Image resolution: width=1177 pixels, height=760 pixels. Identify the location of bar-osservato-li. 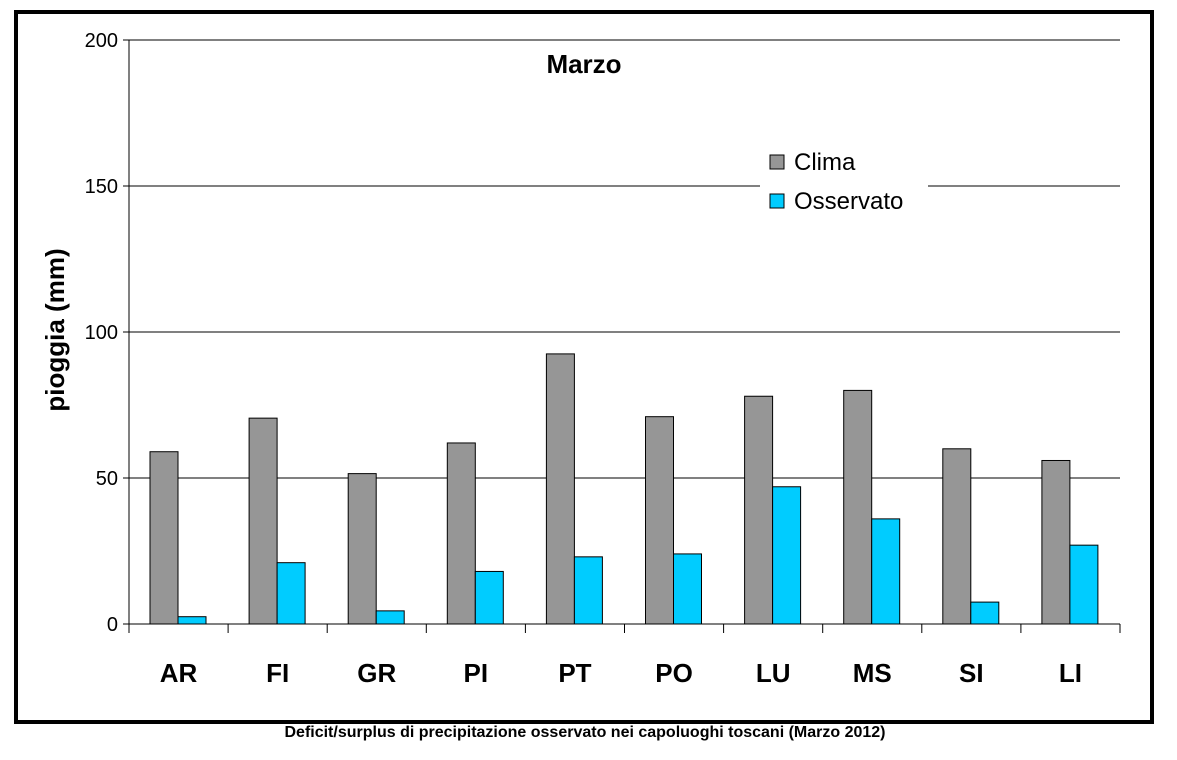
(1084, 584).